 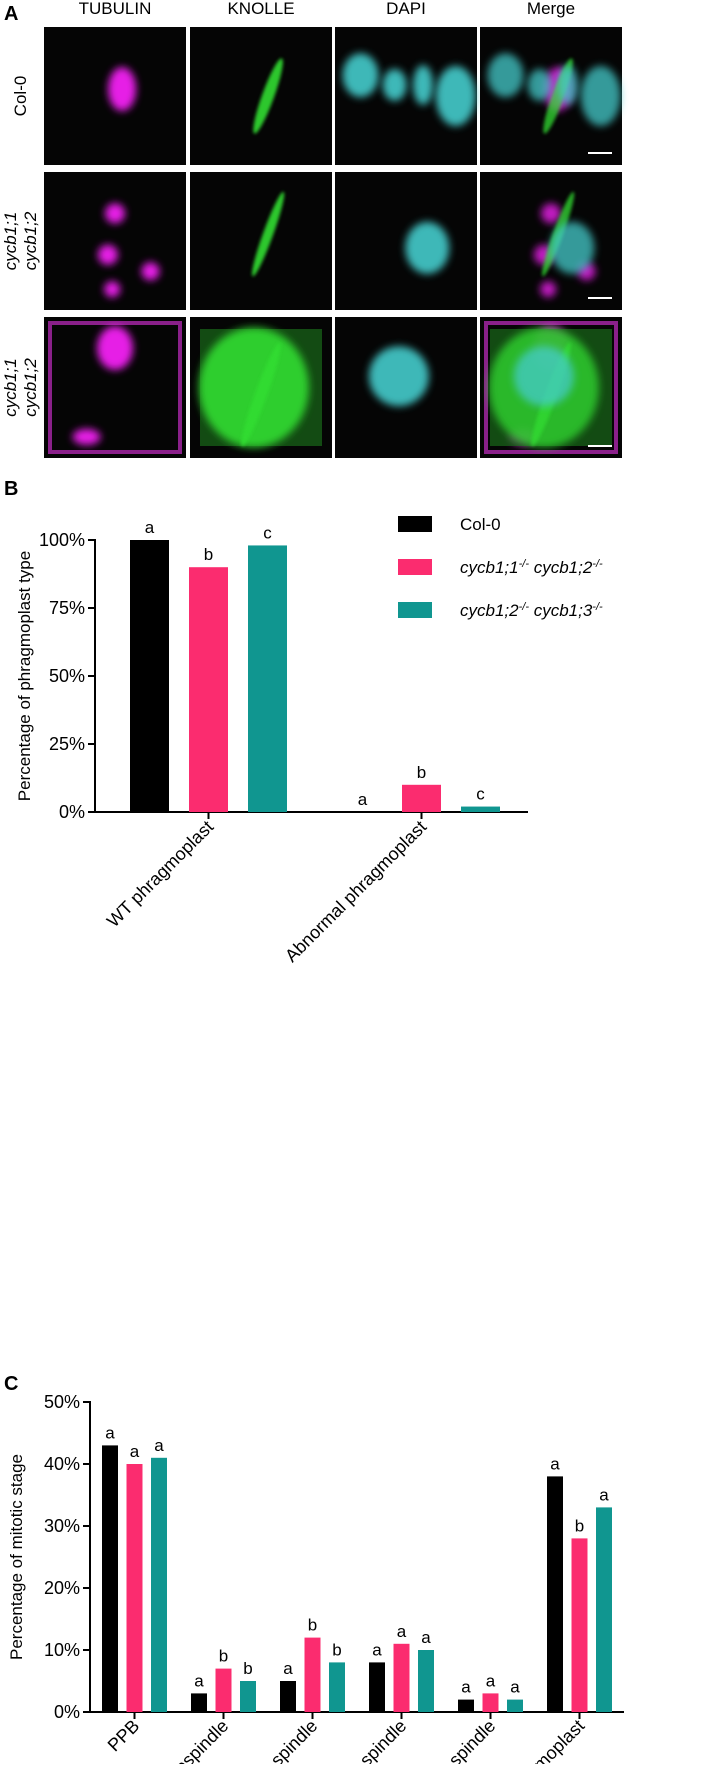 What do you see at coordinates (480, 524) in the screenshot?
I see `legend-label: Col-0` at bounding box center [480, 524].